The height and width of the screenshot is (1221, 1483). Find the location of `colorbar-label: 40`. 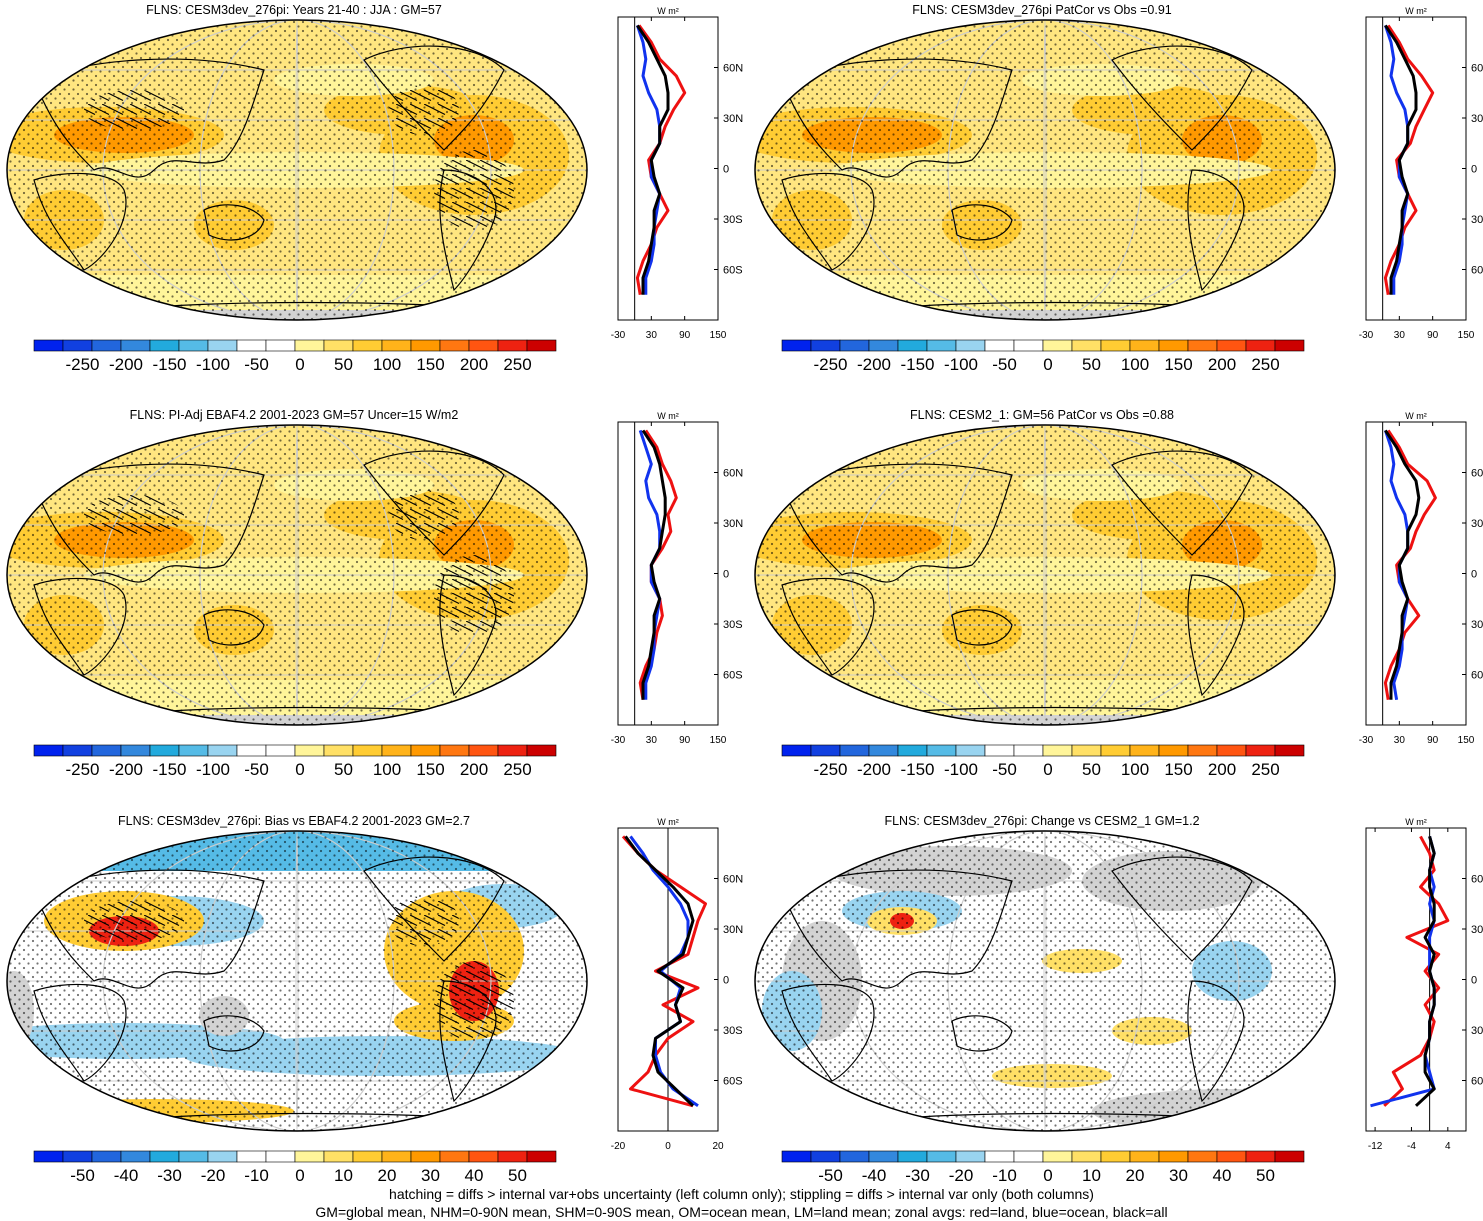

colorbar-label: 40 is located at coordinates (474, 1175).